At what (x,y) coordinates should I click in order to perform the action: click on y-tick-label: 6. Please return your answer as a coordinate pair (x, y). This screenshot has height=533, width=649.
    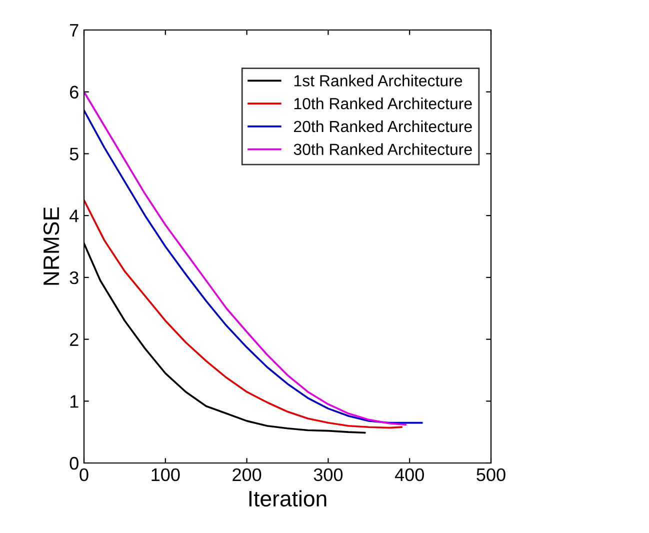
    Looking at the image, I should click on (74, 92).